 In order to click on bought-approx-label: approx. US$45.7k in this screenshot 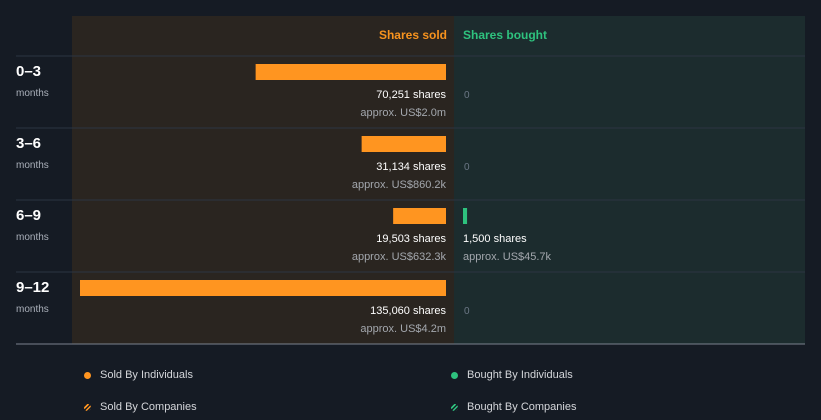, I will do `click(507, 257)`.